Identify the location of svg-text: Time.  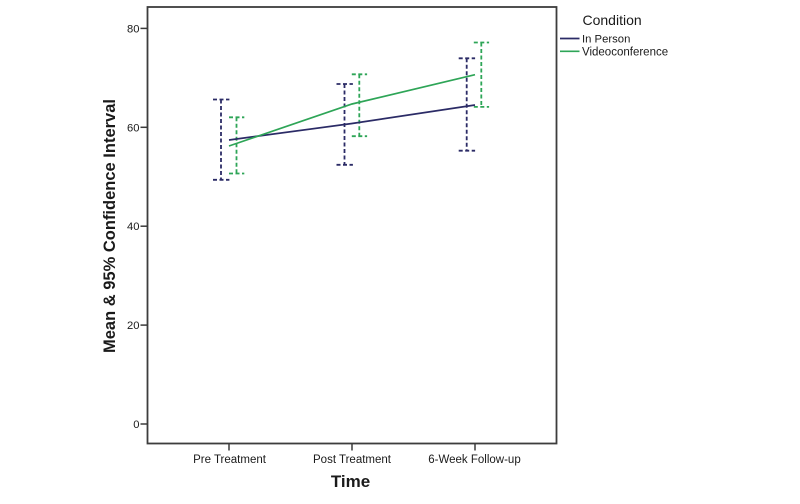
(350, 481).